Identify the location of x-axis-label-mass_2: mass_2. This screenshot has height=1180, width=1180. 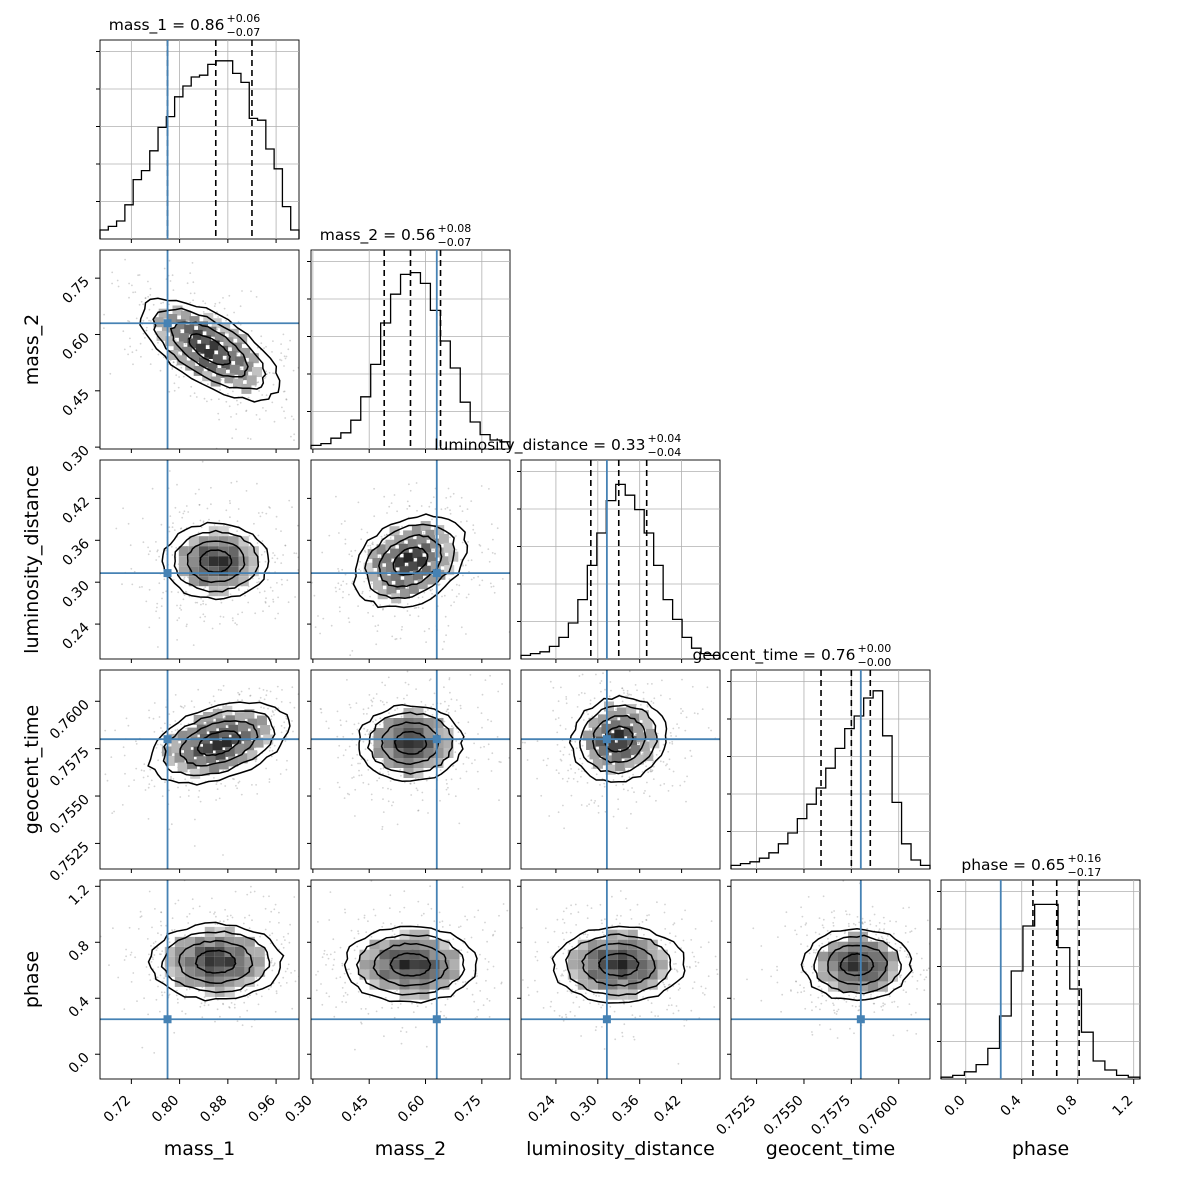
(411, 1149).